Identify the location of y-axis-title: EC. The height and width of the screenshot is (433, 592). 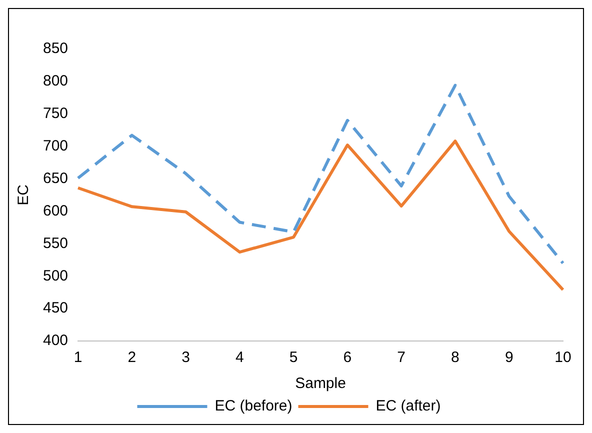
(23, 195).